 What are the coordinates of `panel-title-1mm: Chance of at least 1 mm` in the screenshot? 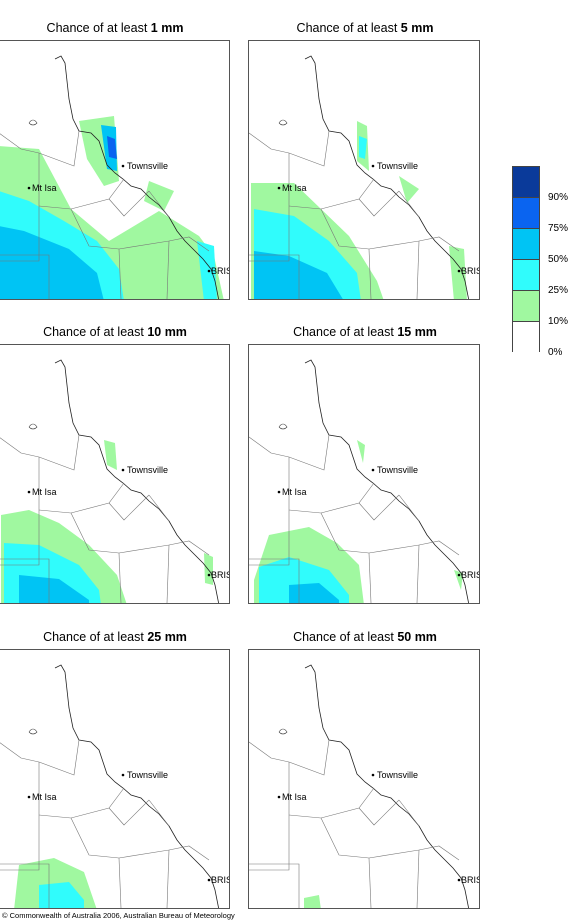 It's located at (115, 28).